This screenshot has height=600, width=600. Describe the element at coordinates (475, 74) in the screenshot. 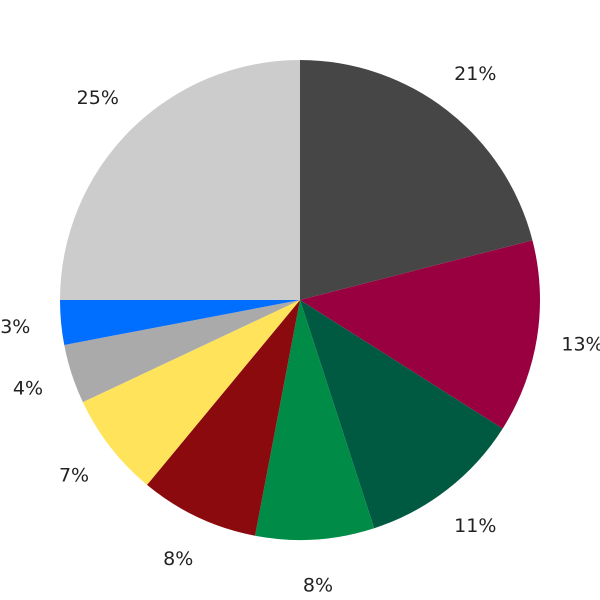

I see `slice-label: 21%` at that location.